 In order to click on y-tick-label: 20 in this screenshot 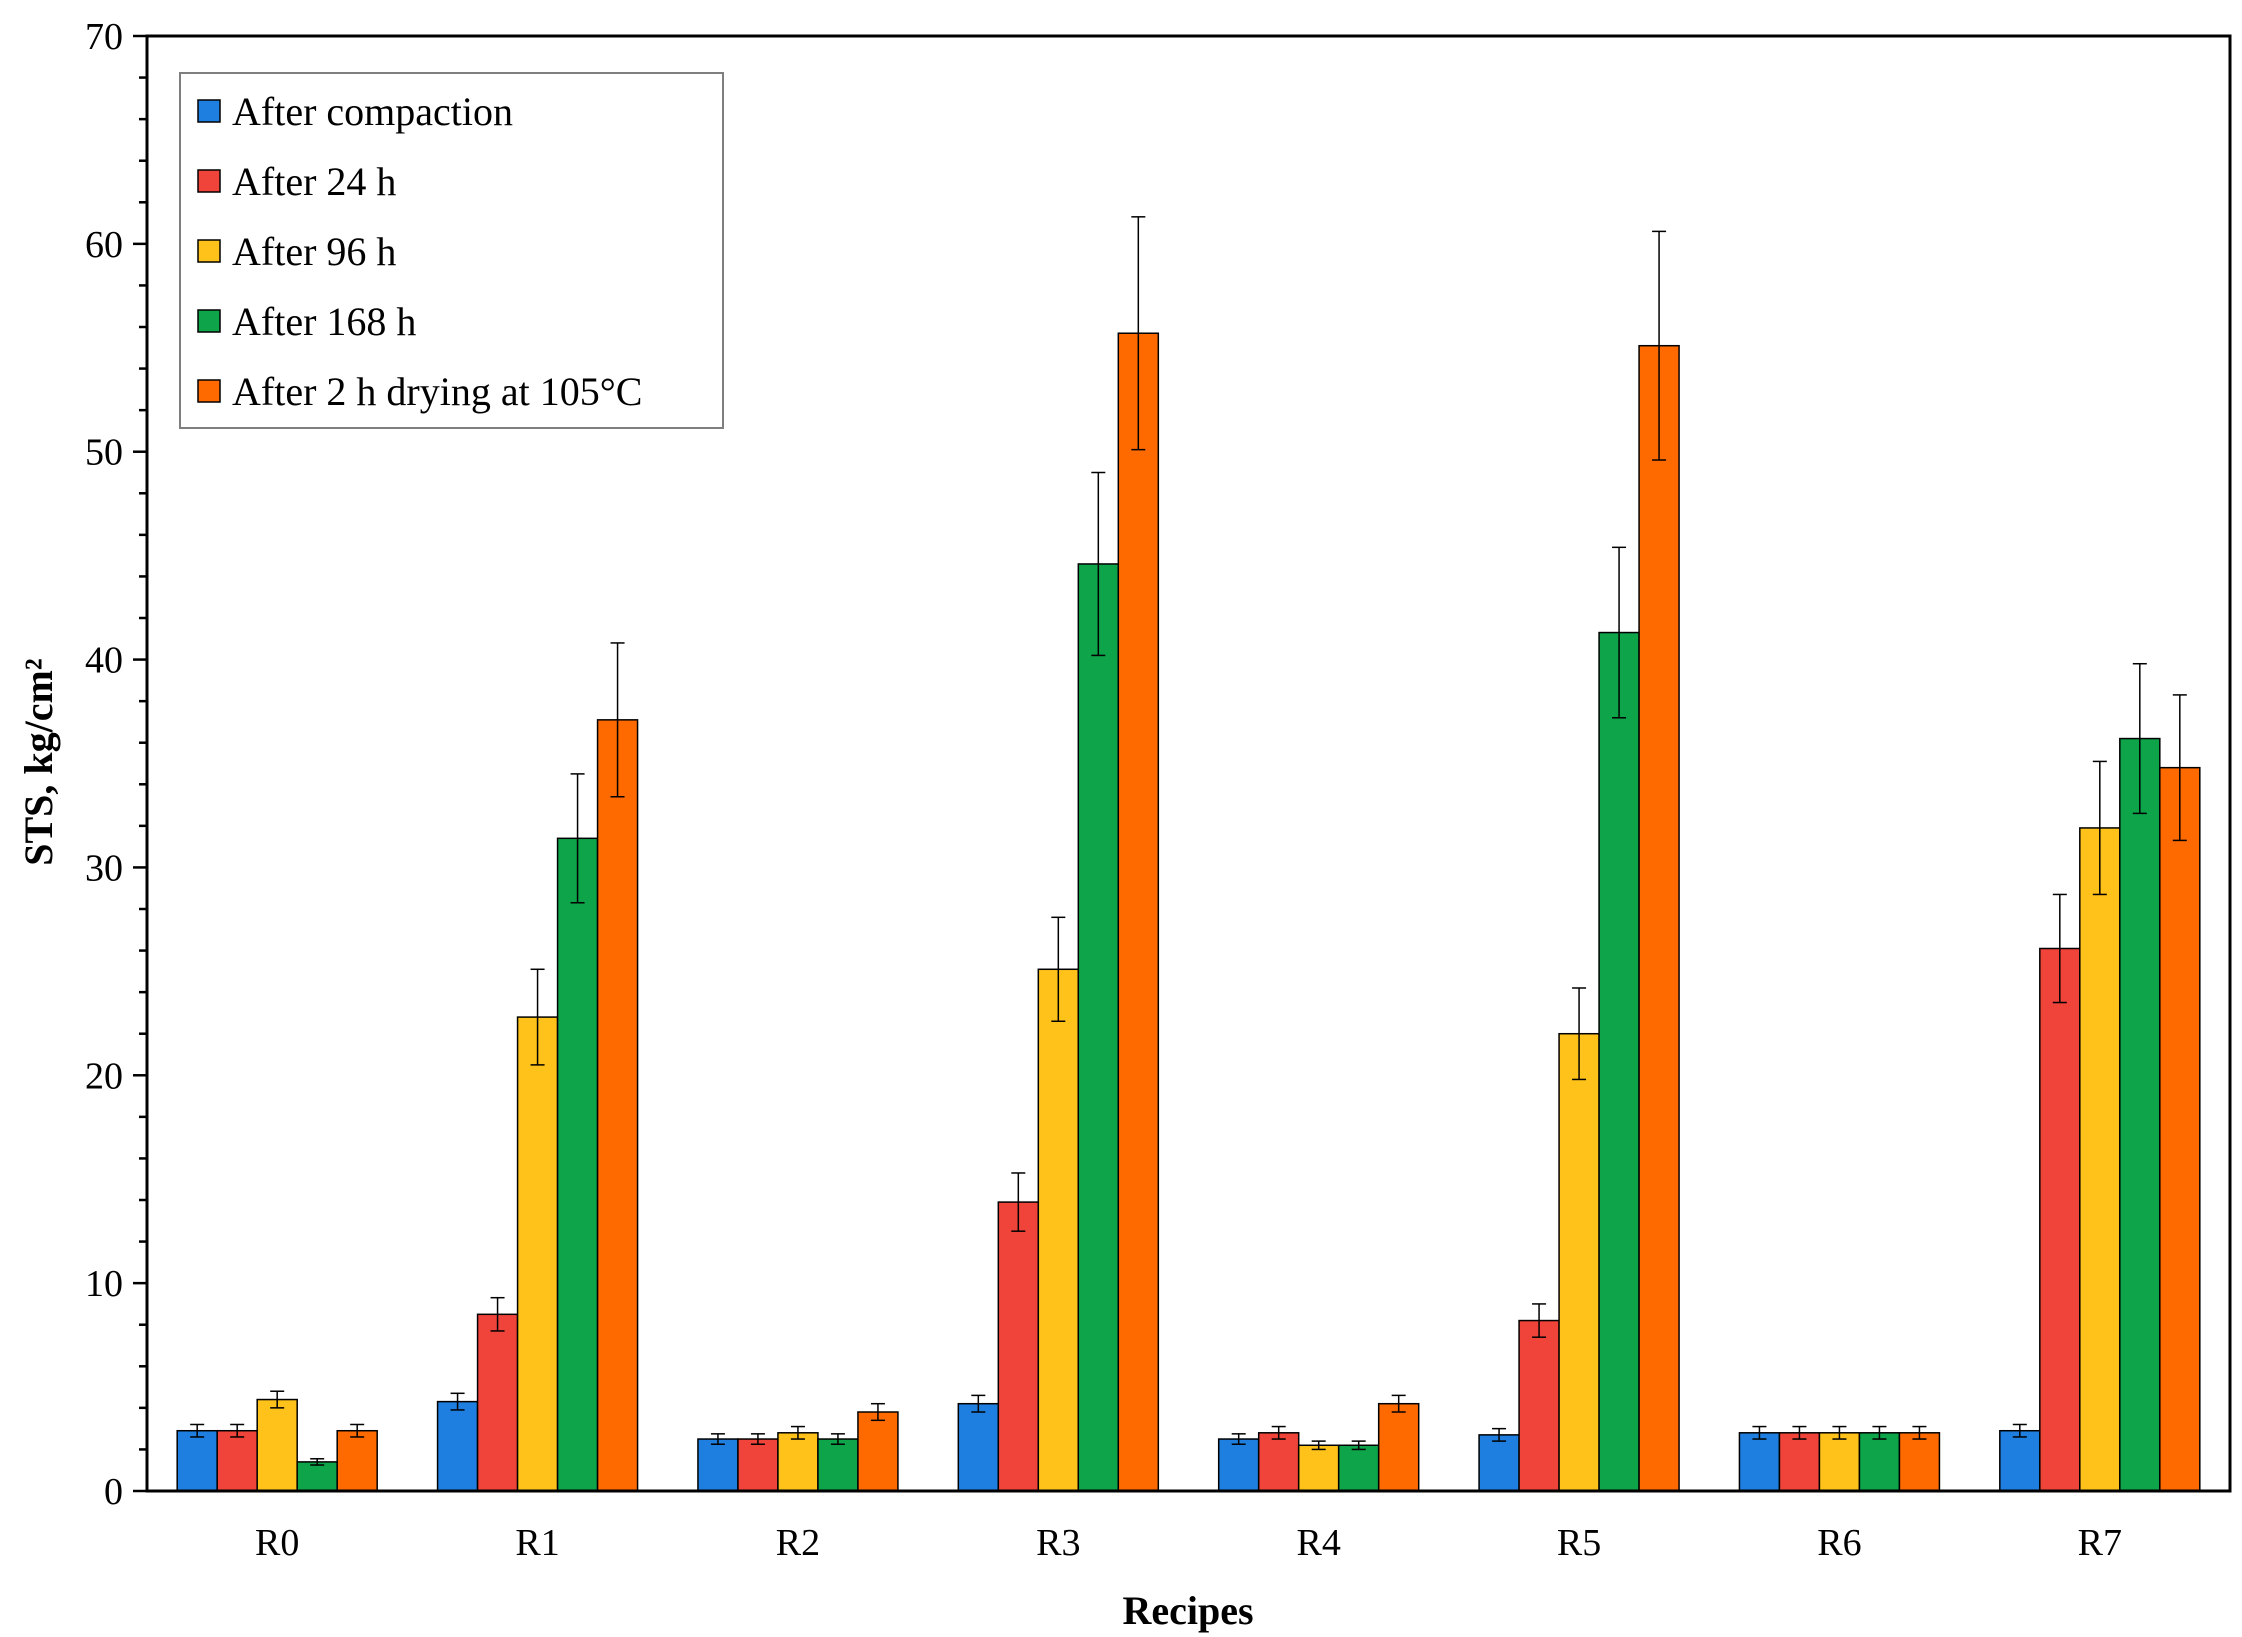, I will do `click(104, 1076)`.